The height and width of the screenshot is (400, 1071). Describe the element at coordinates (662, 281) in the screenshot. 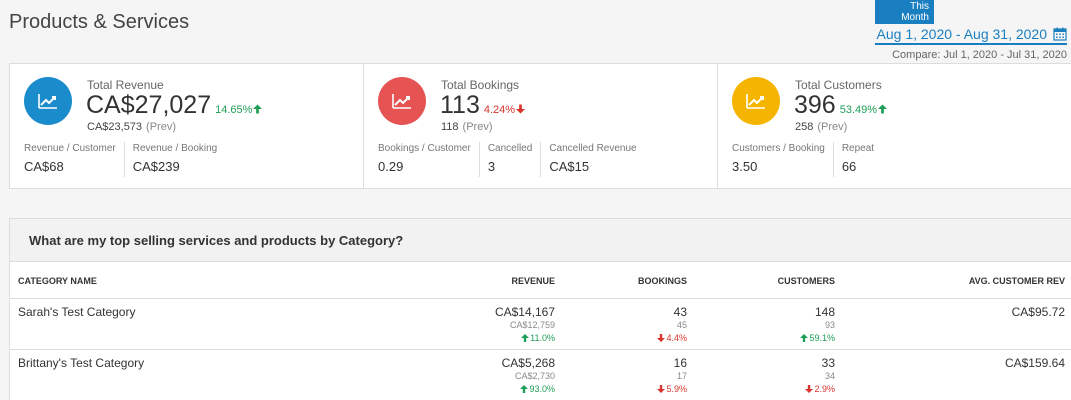

I see `column-header-bookings: BOOKINGS` at that location.